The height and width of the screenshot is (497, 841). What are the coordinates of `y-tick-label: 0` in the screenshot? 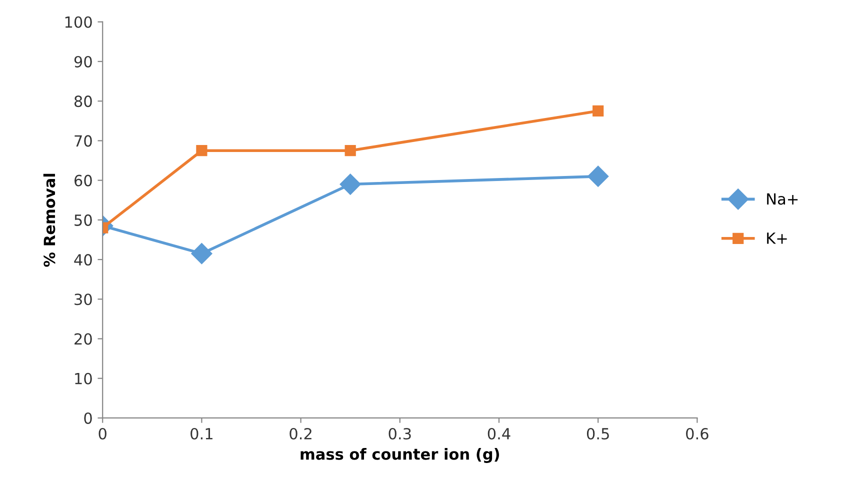 It's located at (88, 418).